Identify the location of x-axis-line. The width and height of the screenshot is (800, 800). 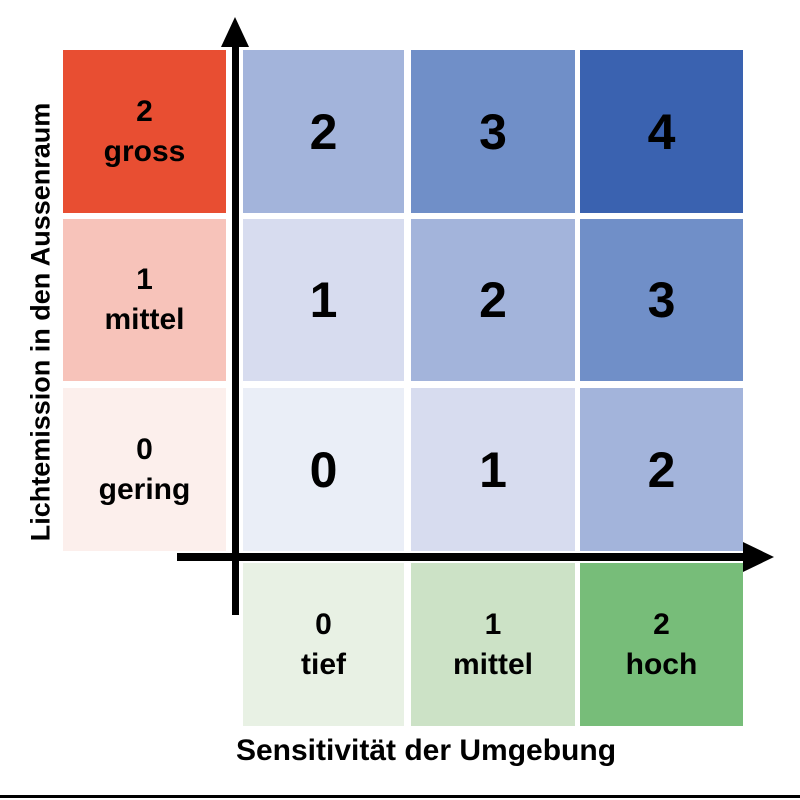
(460, 557).